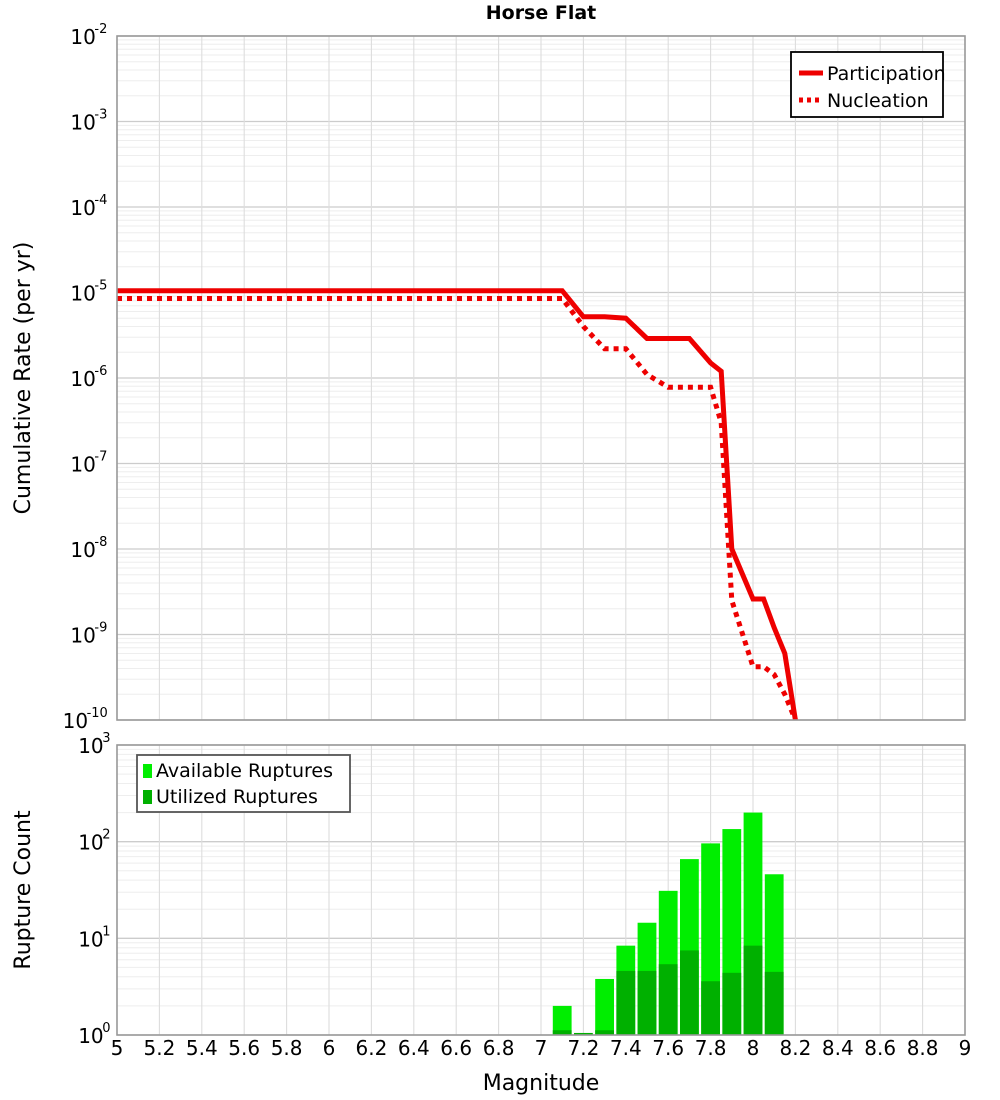 The width and height of the screenshot is (1000, 1100). What do you see at coordinates (668, 923) in the screenshot?
I see `histogram-bars` at bounding box center [668, 923].